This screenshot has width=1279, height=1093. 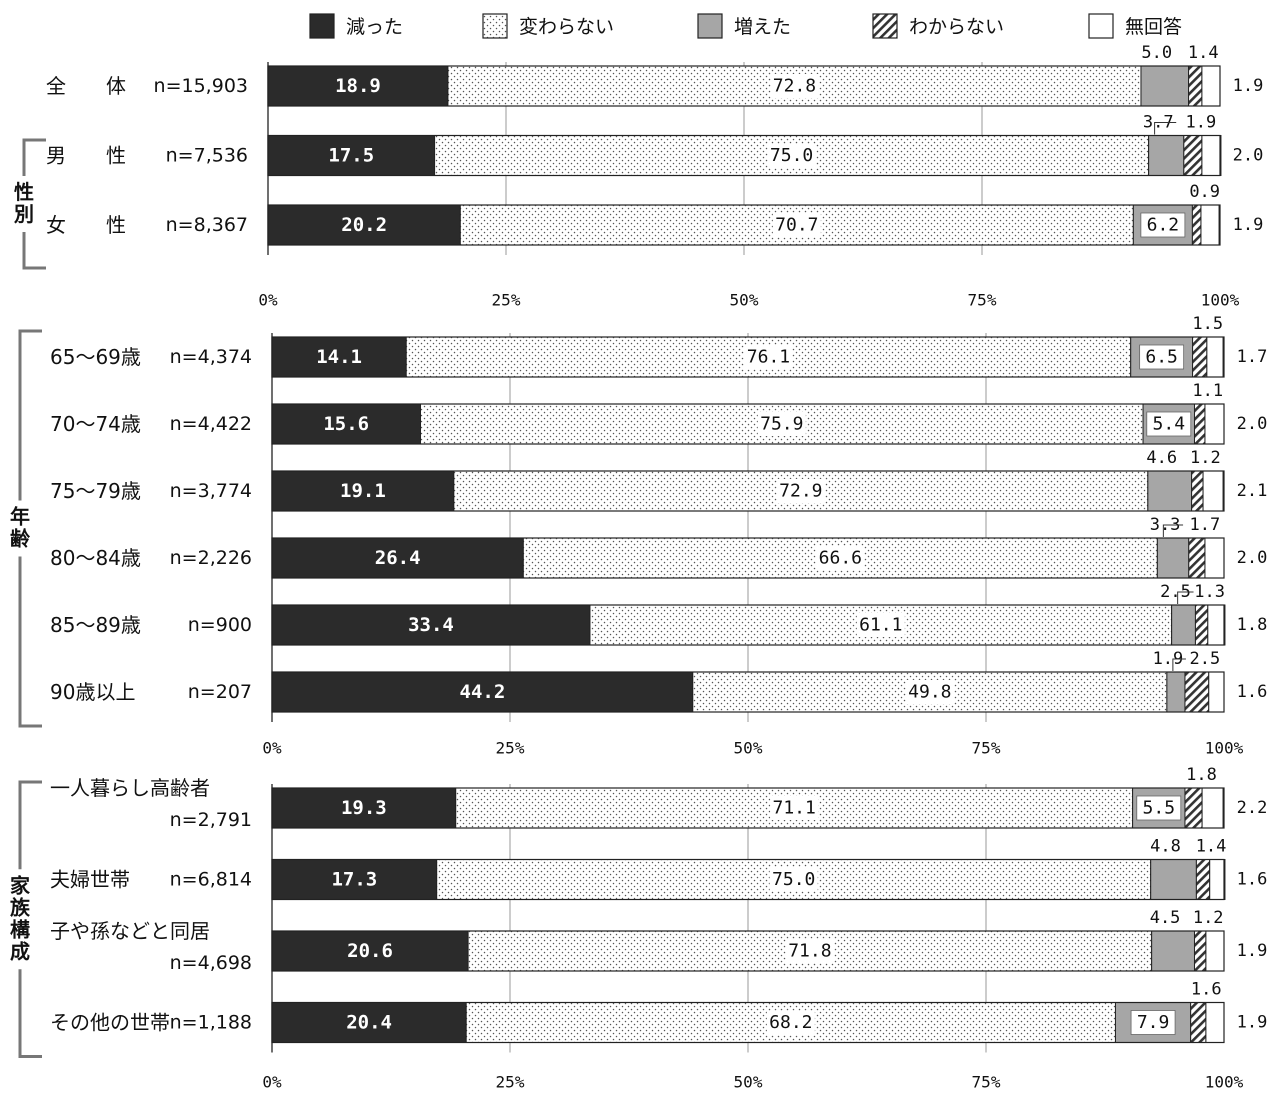 I want to click on value-label-decreased: 33.4, so click(x=431, y=625).